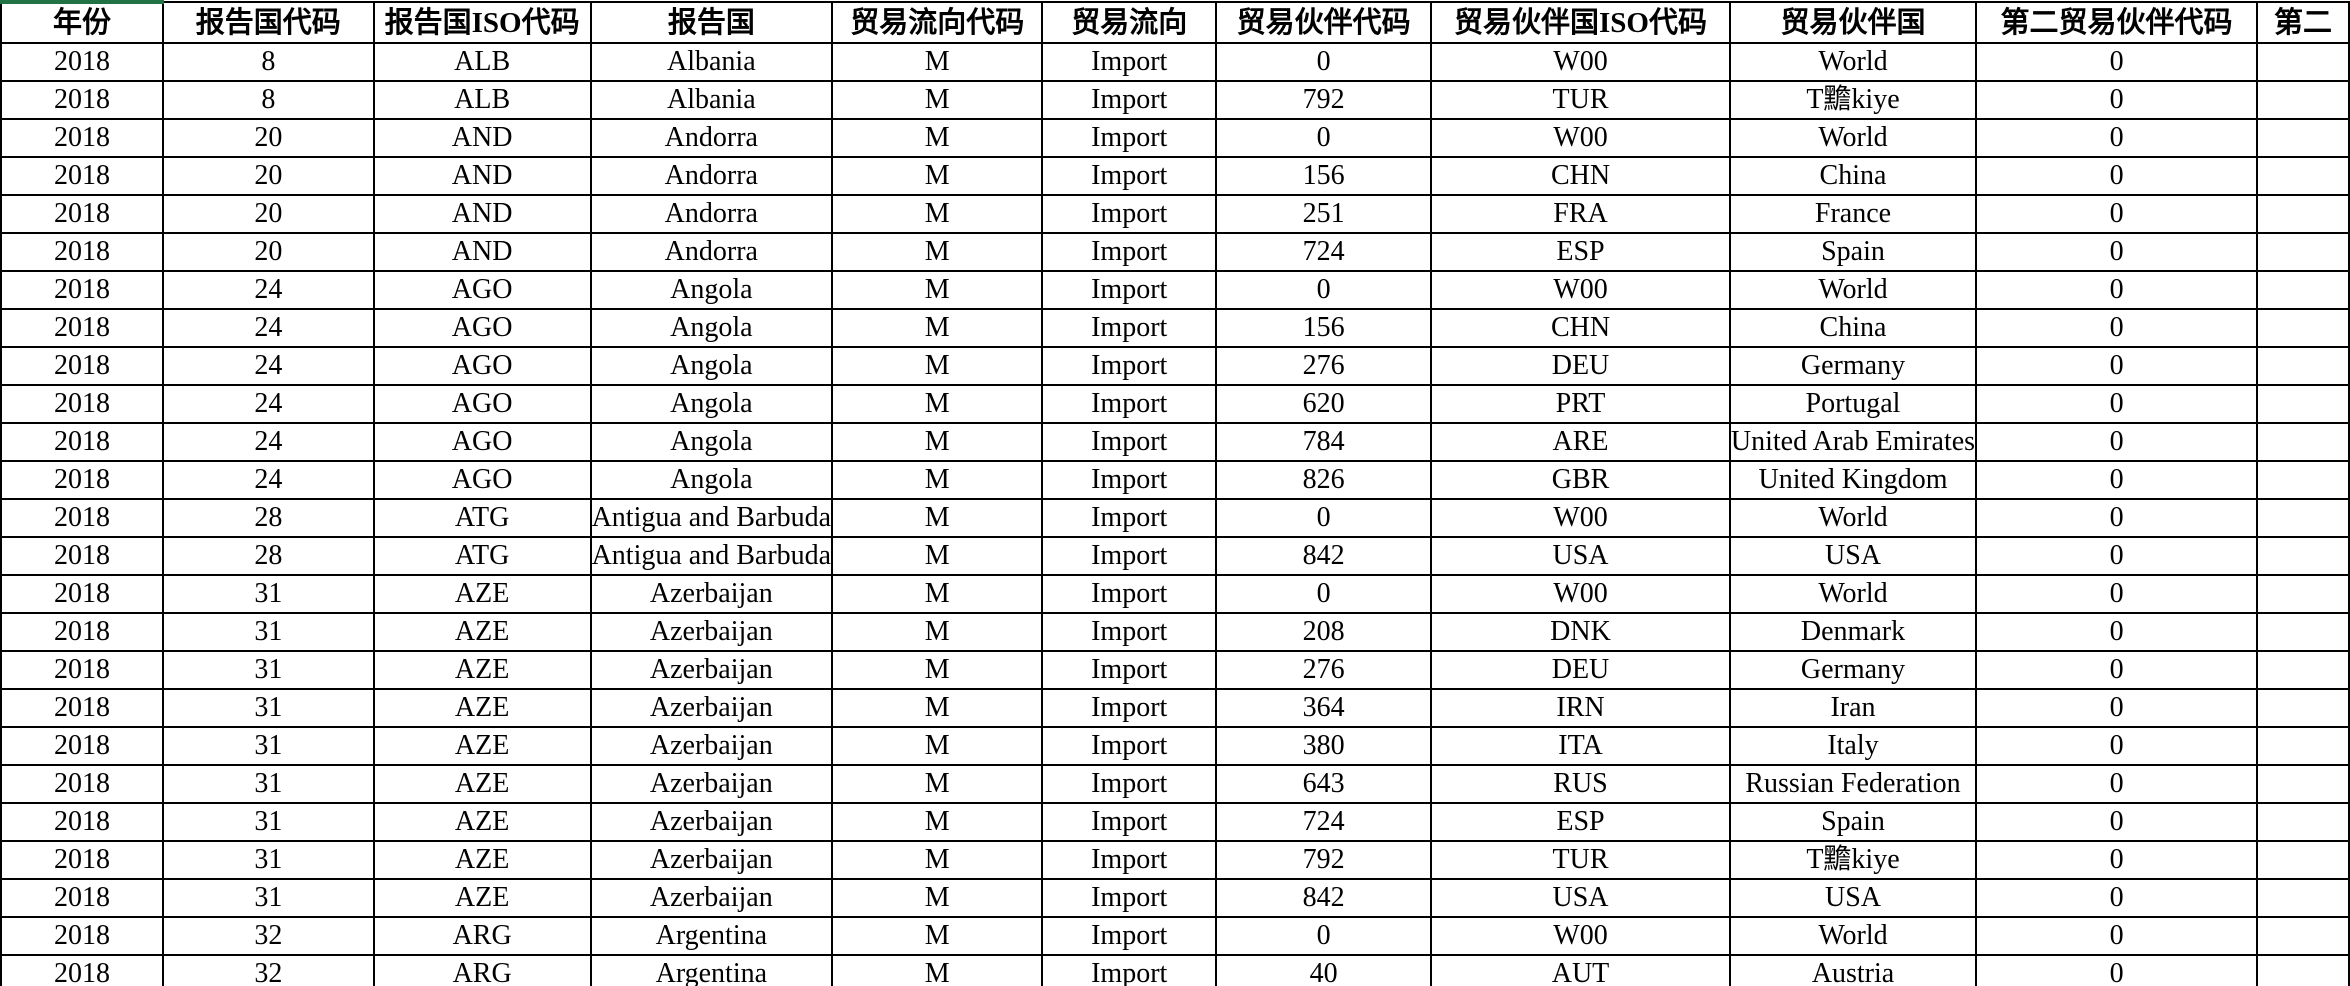  What do you see at coordinates (1580, 784) in the screenshot?
I see `cell: RUS` at bounding box center [1580, 784].